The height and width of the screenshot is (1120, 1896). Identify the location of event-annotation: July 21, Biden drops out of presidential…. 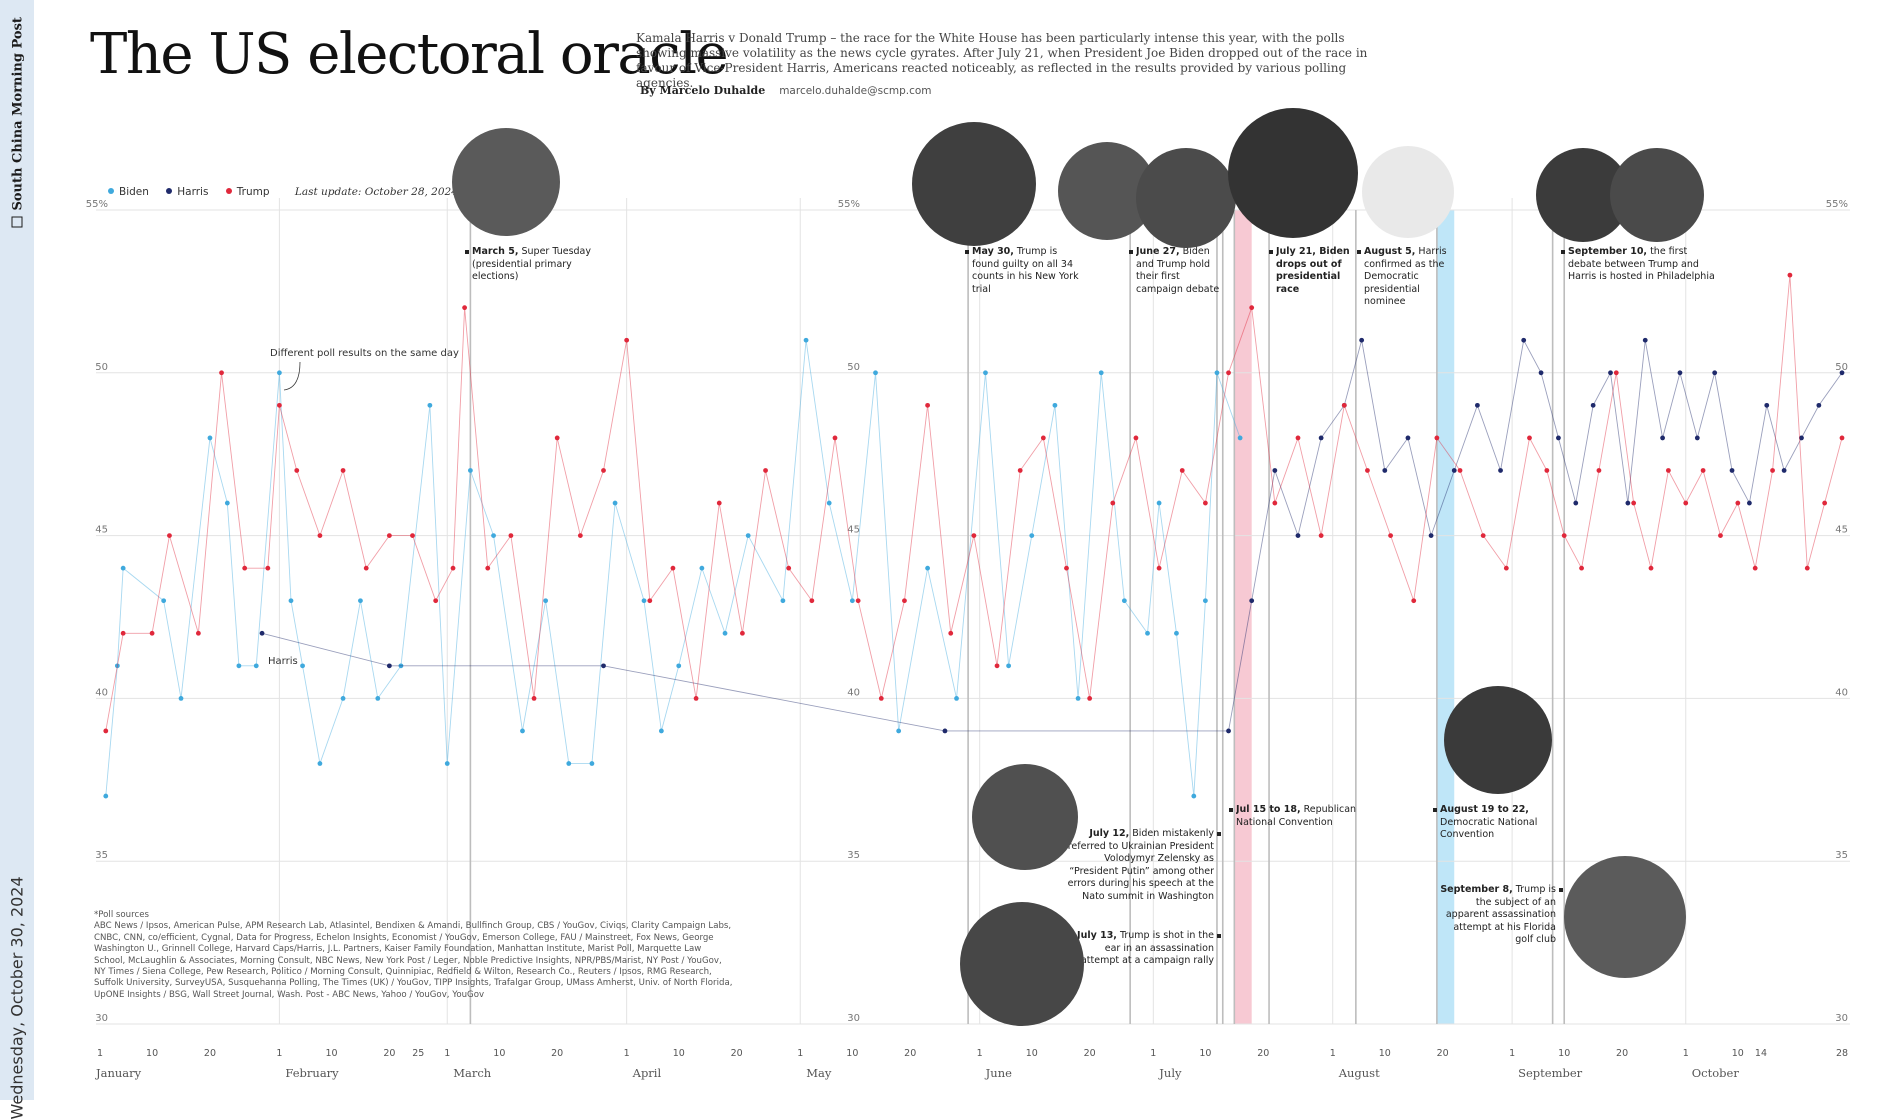
(1313, 270).